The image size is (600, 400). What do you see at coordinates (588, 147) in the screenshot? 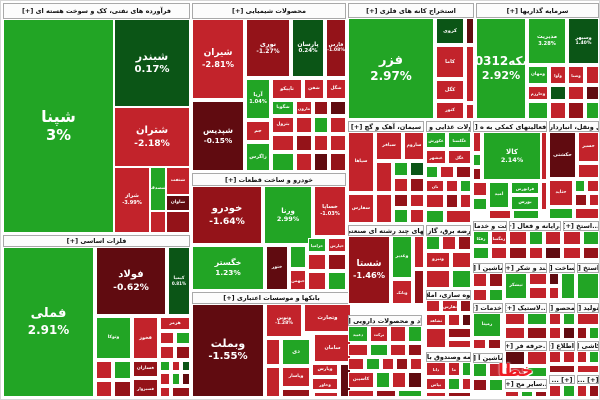
I see `stock-tile: حسیر` at bounding box center [588, 147].